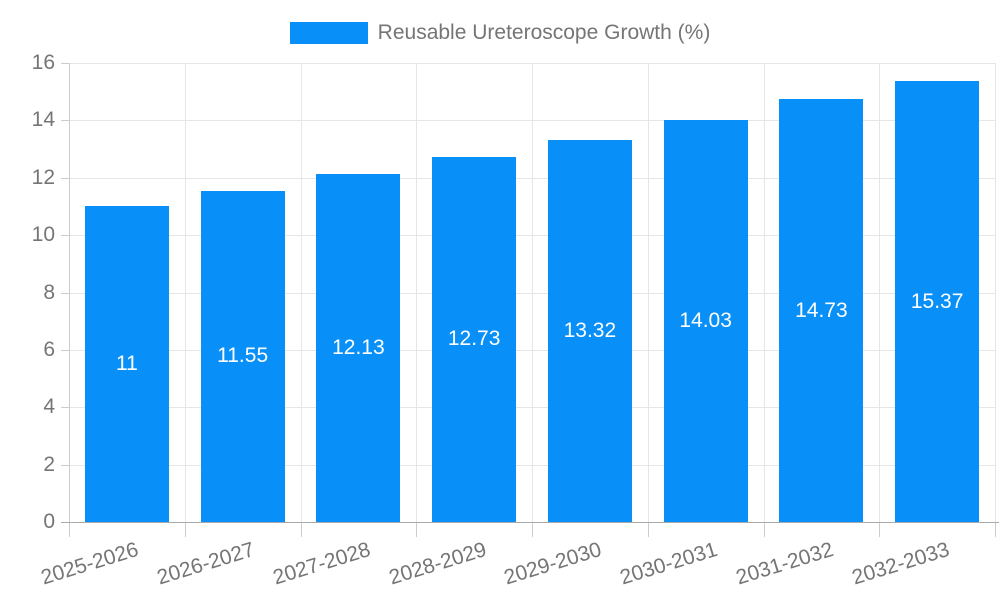  I want to click on legend: Reusable Ureteroscope Growth (%), so click(500, 33).